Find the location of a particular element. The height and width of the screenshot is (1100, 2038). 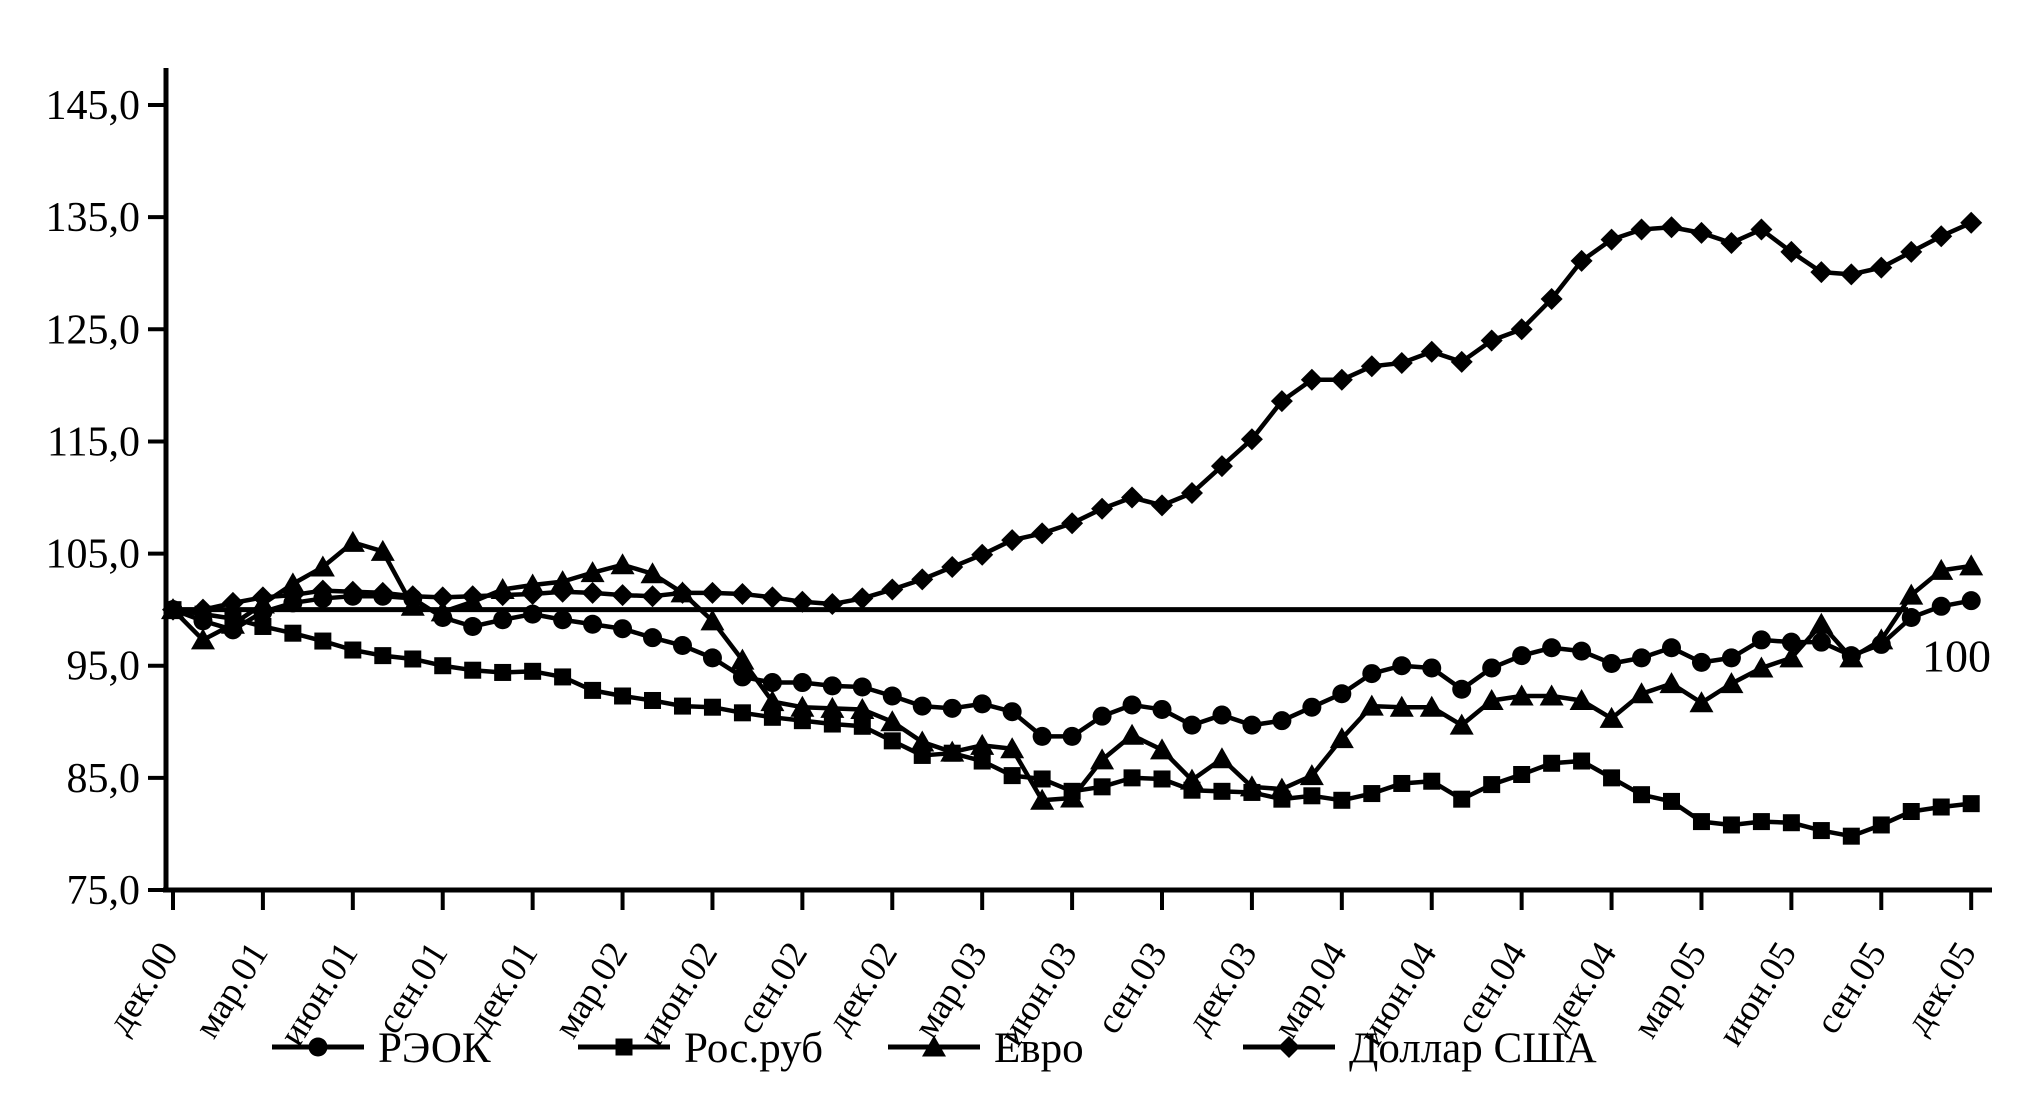

legend-diamond-marker is located at coordinates (1289, 1047).